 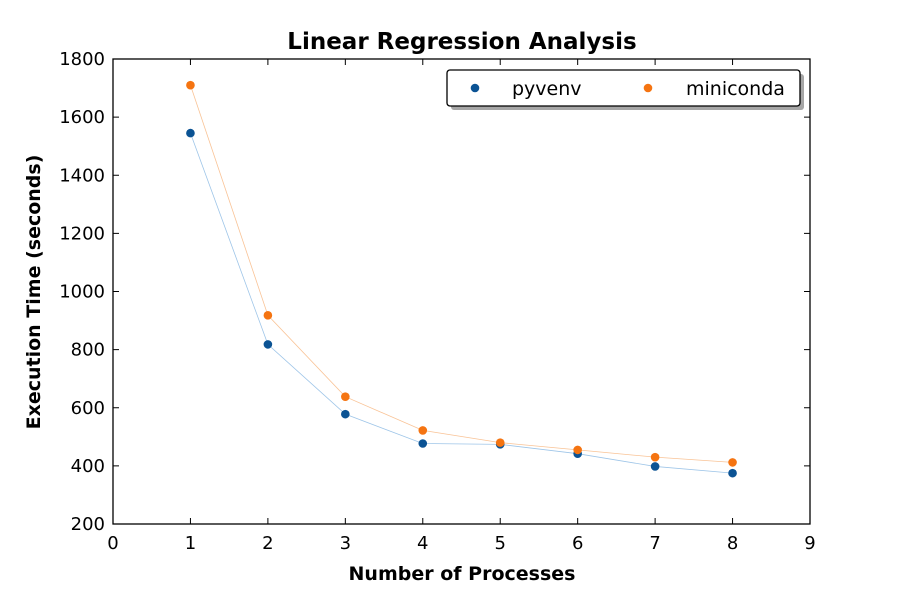 What do you see at coordinates (88, 350) in the screenshot?
I see `y-tick-label: 800` at bounding box center [88, 350].